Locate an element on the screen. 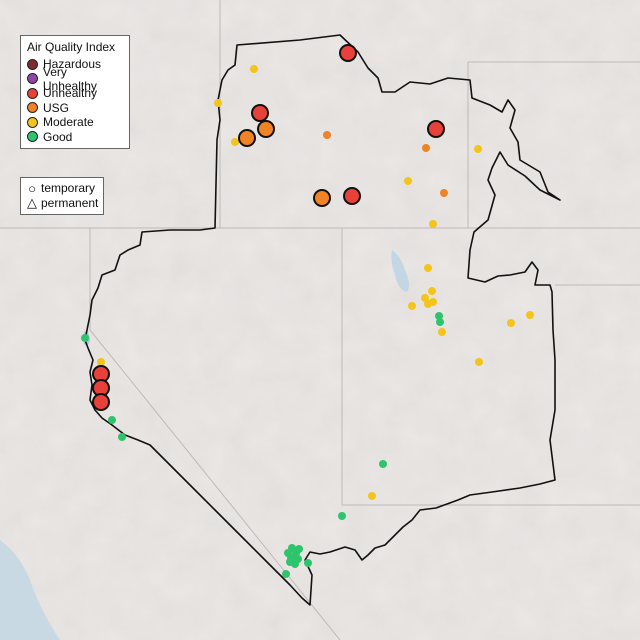  legend-label: permanent is located at coordinates (70, 202).